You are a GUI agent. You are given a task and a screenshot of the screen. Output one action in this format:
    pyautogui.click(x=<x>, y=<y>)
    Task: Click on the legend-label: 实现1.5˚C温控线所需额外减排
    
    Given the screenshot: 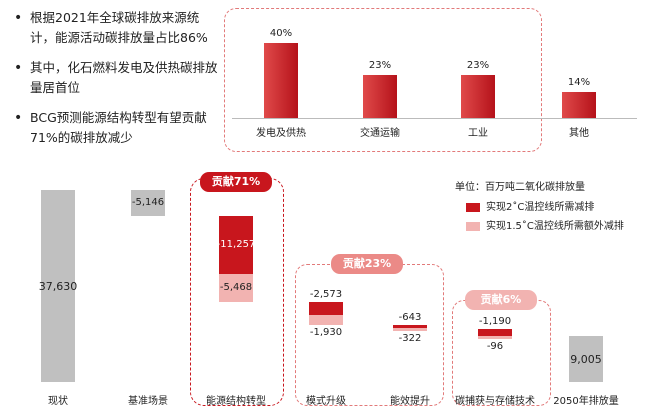 What is the action you would take?
    pyautogui.click(x=555, y=226)
    